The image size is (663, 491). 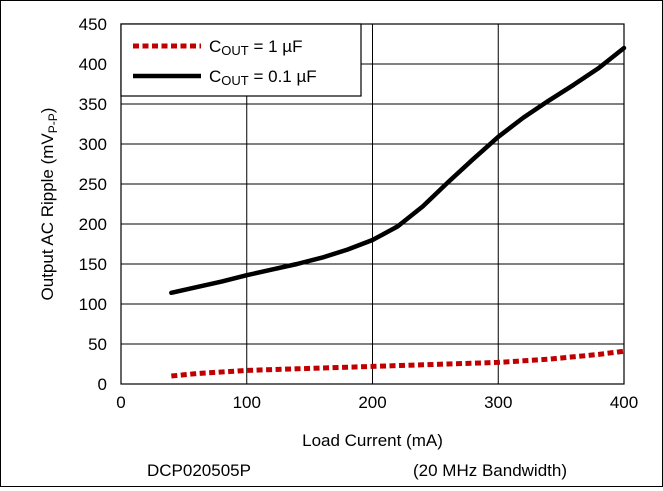 I want to click on y-tick-label: 50, so click(x=97, y=344).